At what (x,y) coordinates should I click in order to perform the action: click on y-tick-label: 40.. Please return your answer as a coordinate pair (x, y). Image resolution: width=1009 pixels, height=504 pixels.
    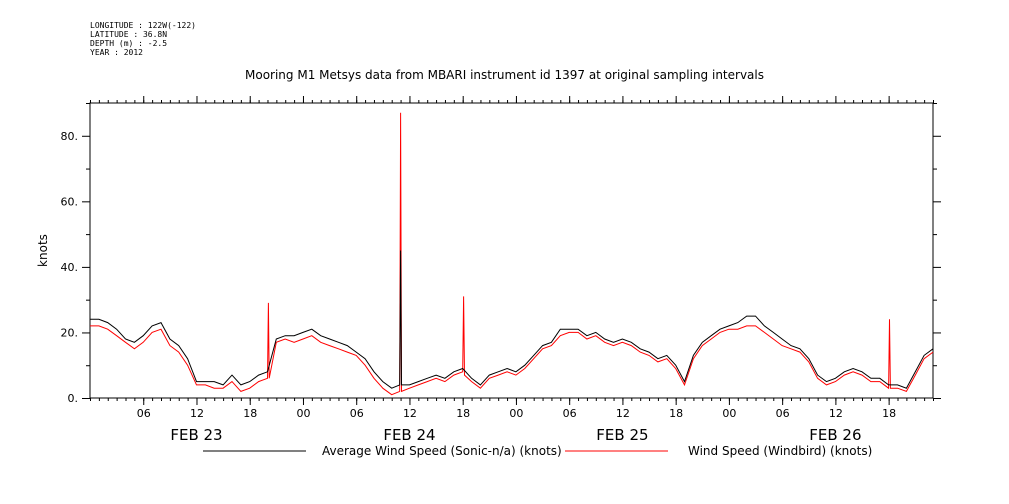
    Looking at the image, I should click on (70, 267).